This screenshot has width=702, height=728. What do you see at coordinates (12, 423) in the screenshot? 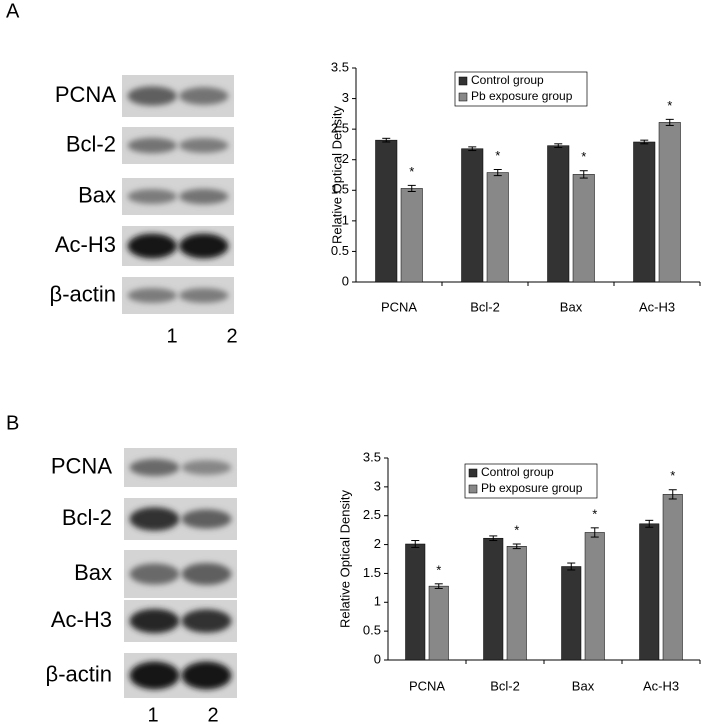
I see `panel-label: B` at bounding box center [12, 423].